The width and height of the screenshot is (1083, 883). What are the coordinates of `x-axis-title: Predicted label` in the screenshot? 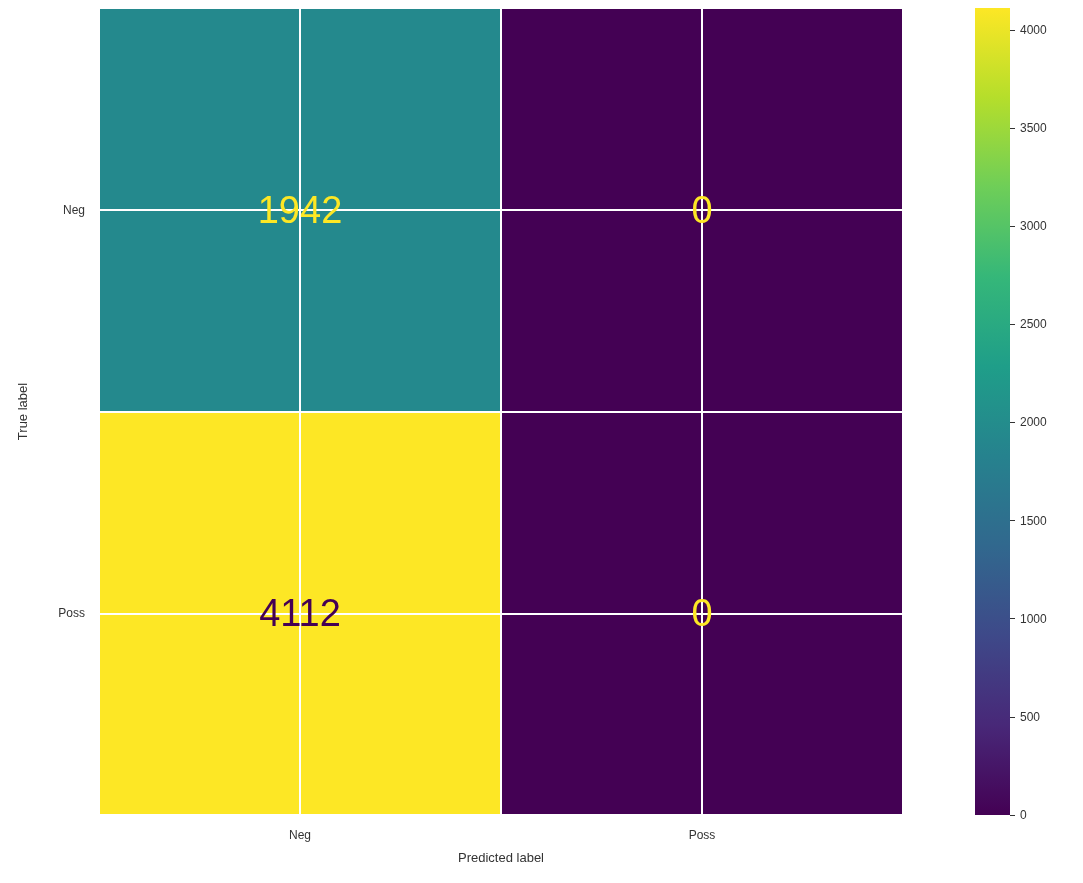 It's located at (501, 857).